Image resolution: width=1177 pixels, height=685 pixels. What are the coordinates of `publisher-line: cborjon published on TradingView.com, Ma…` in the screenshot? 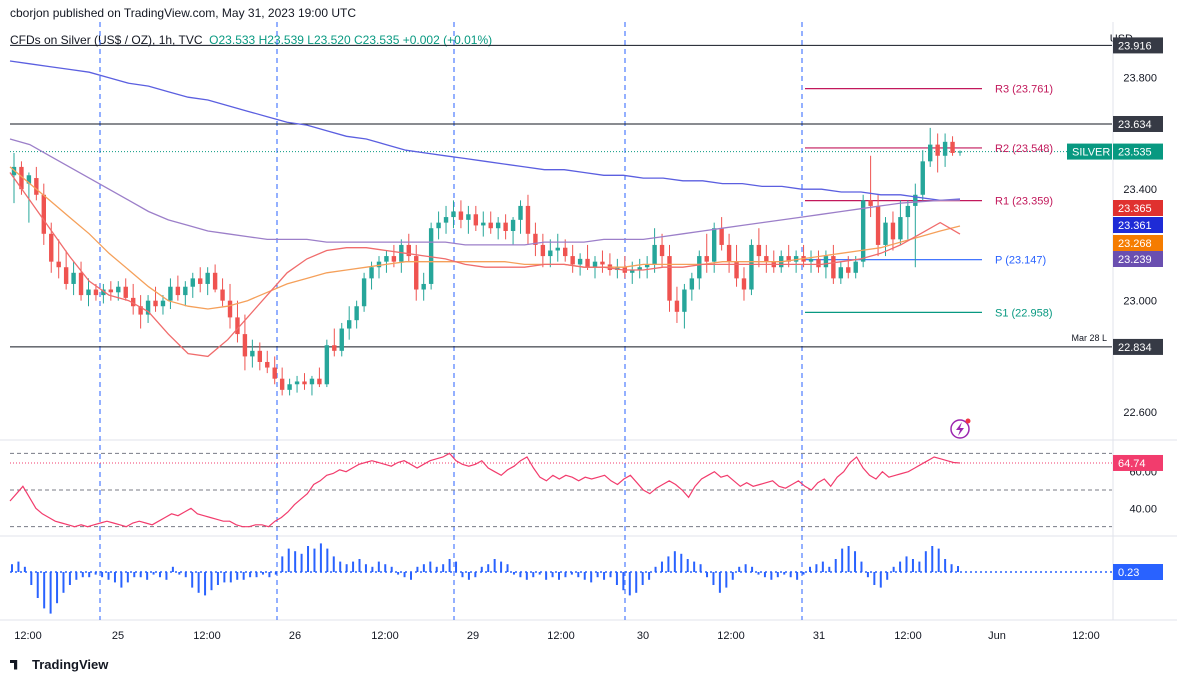 It's located at (183, 13).